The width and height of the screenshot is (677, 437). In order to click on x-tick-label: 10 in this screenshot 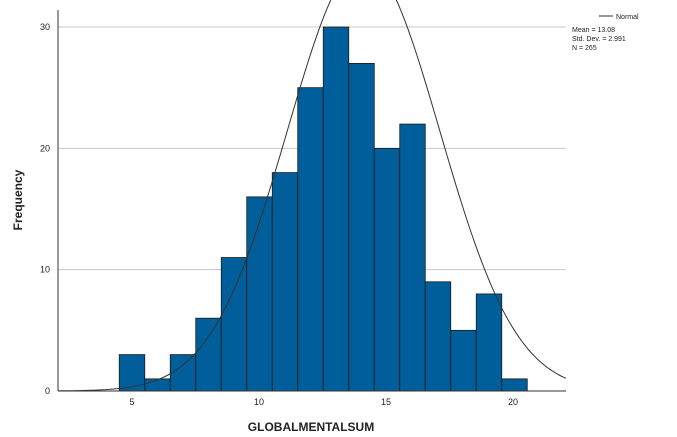, I will do `click(259, 402)`.